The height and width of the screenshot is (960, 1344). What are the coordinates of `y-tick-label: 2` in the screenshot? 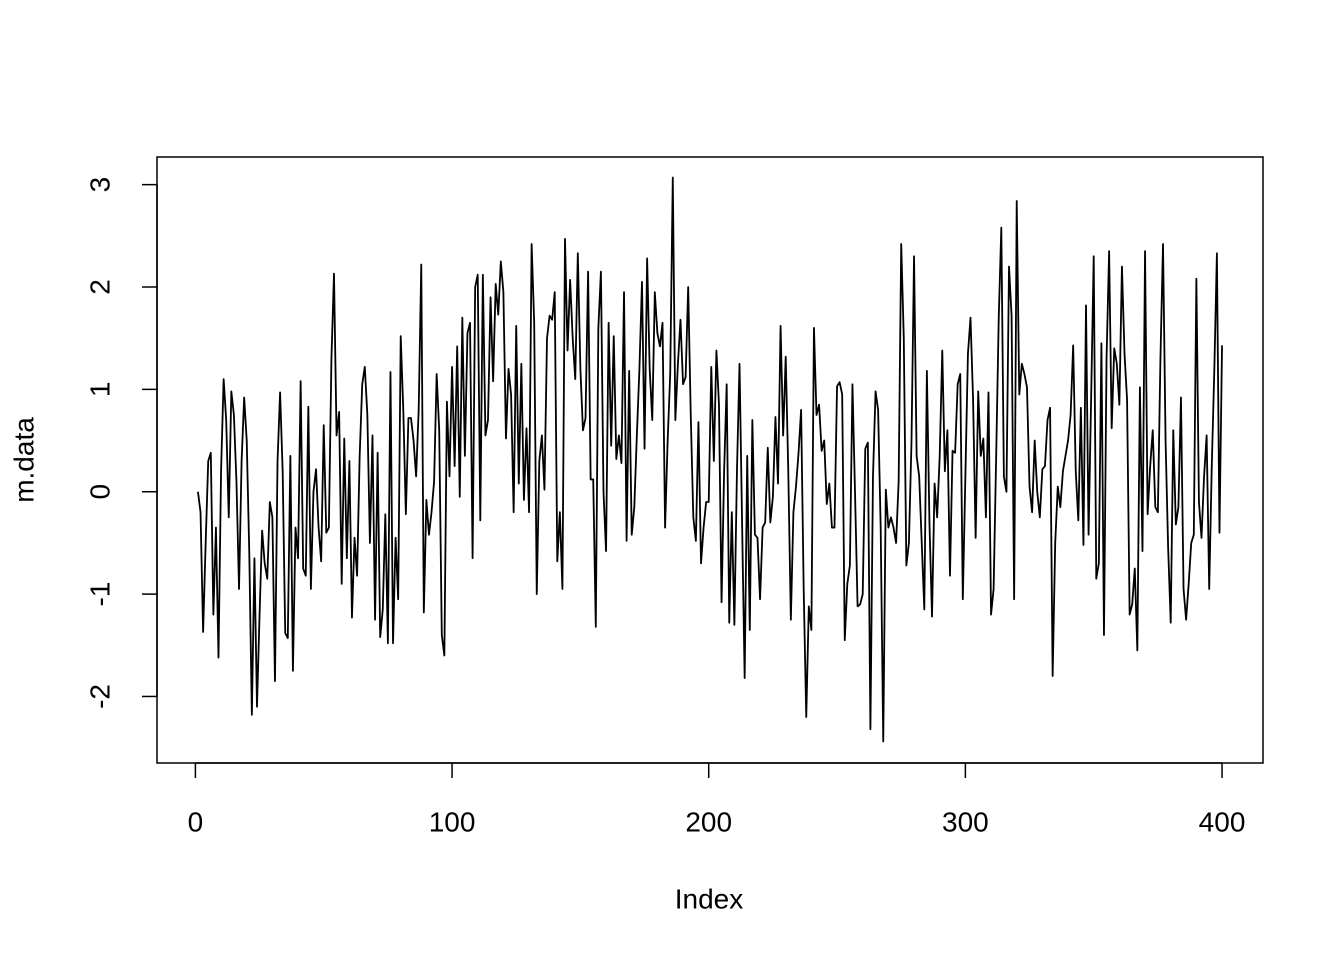 It's located at (99, 287).